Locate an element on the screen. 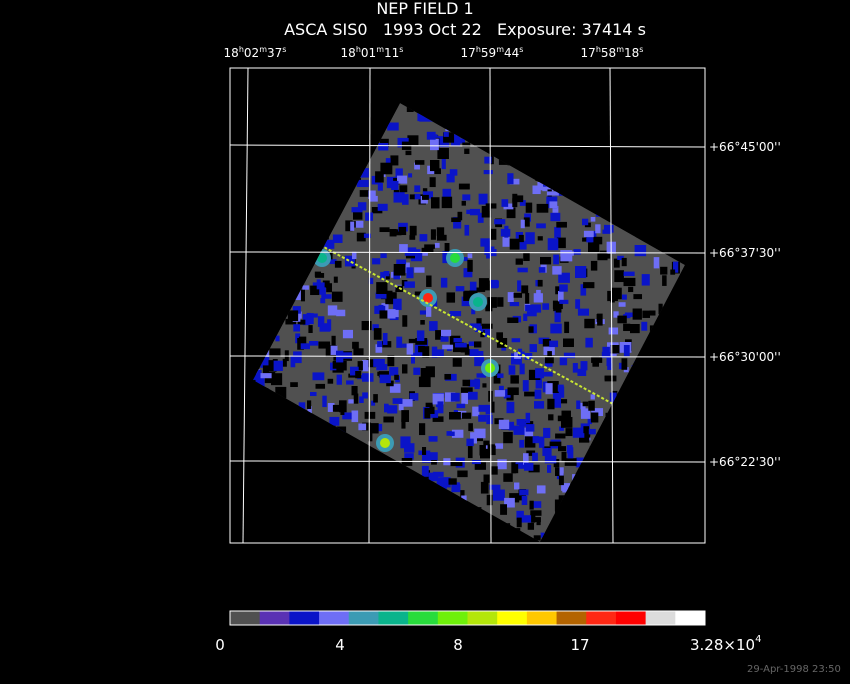 This screenshot has width=850, height=684. ra-label: 18h02m37s is located at coordinates (255, 52).